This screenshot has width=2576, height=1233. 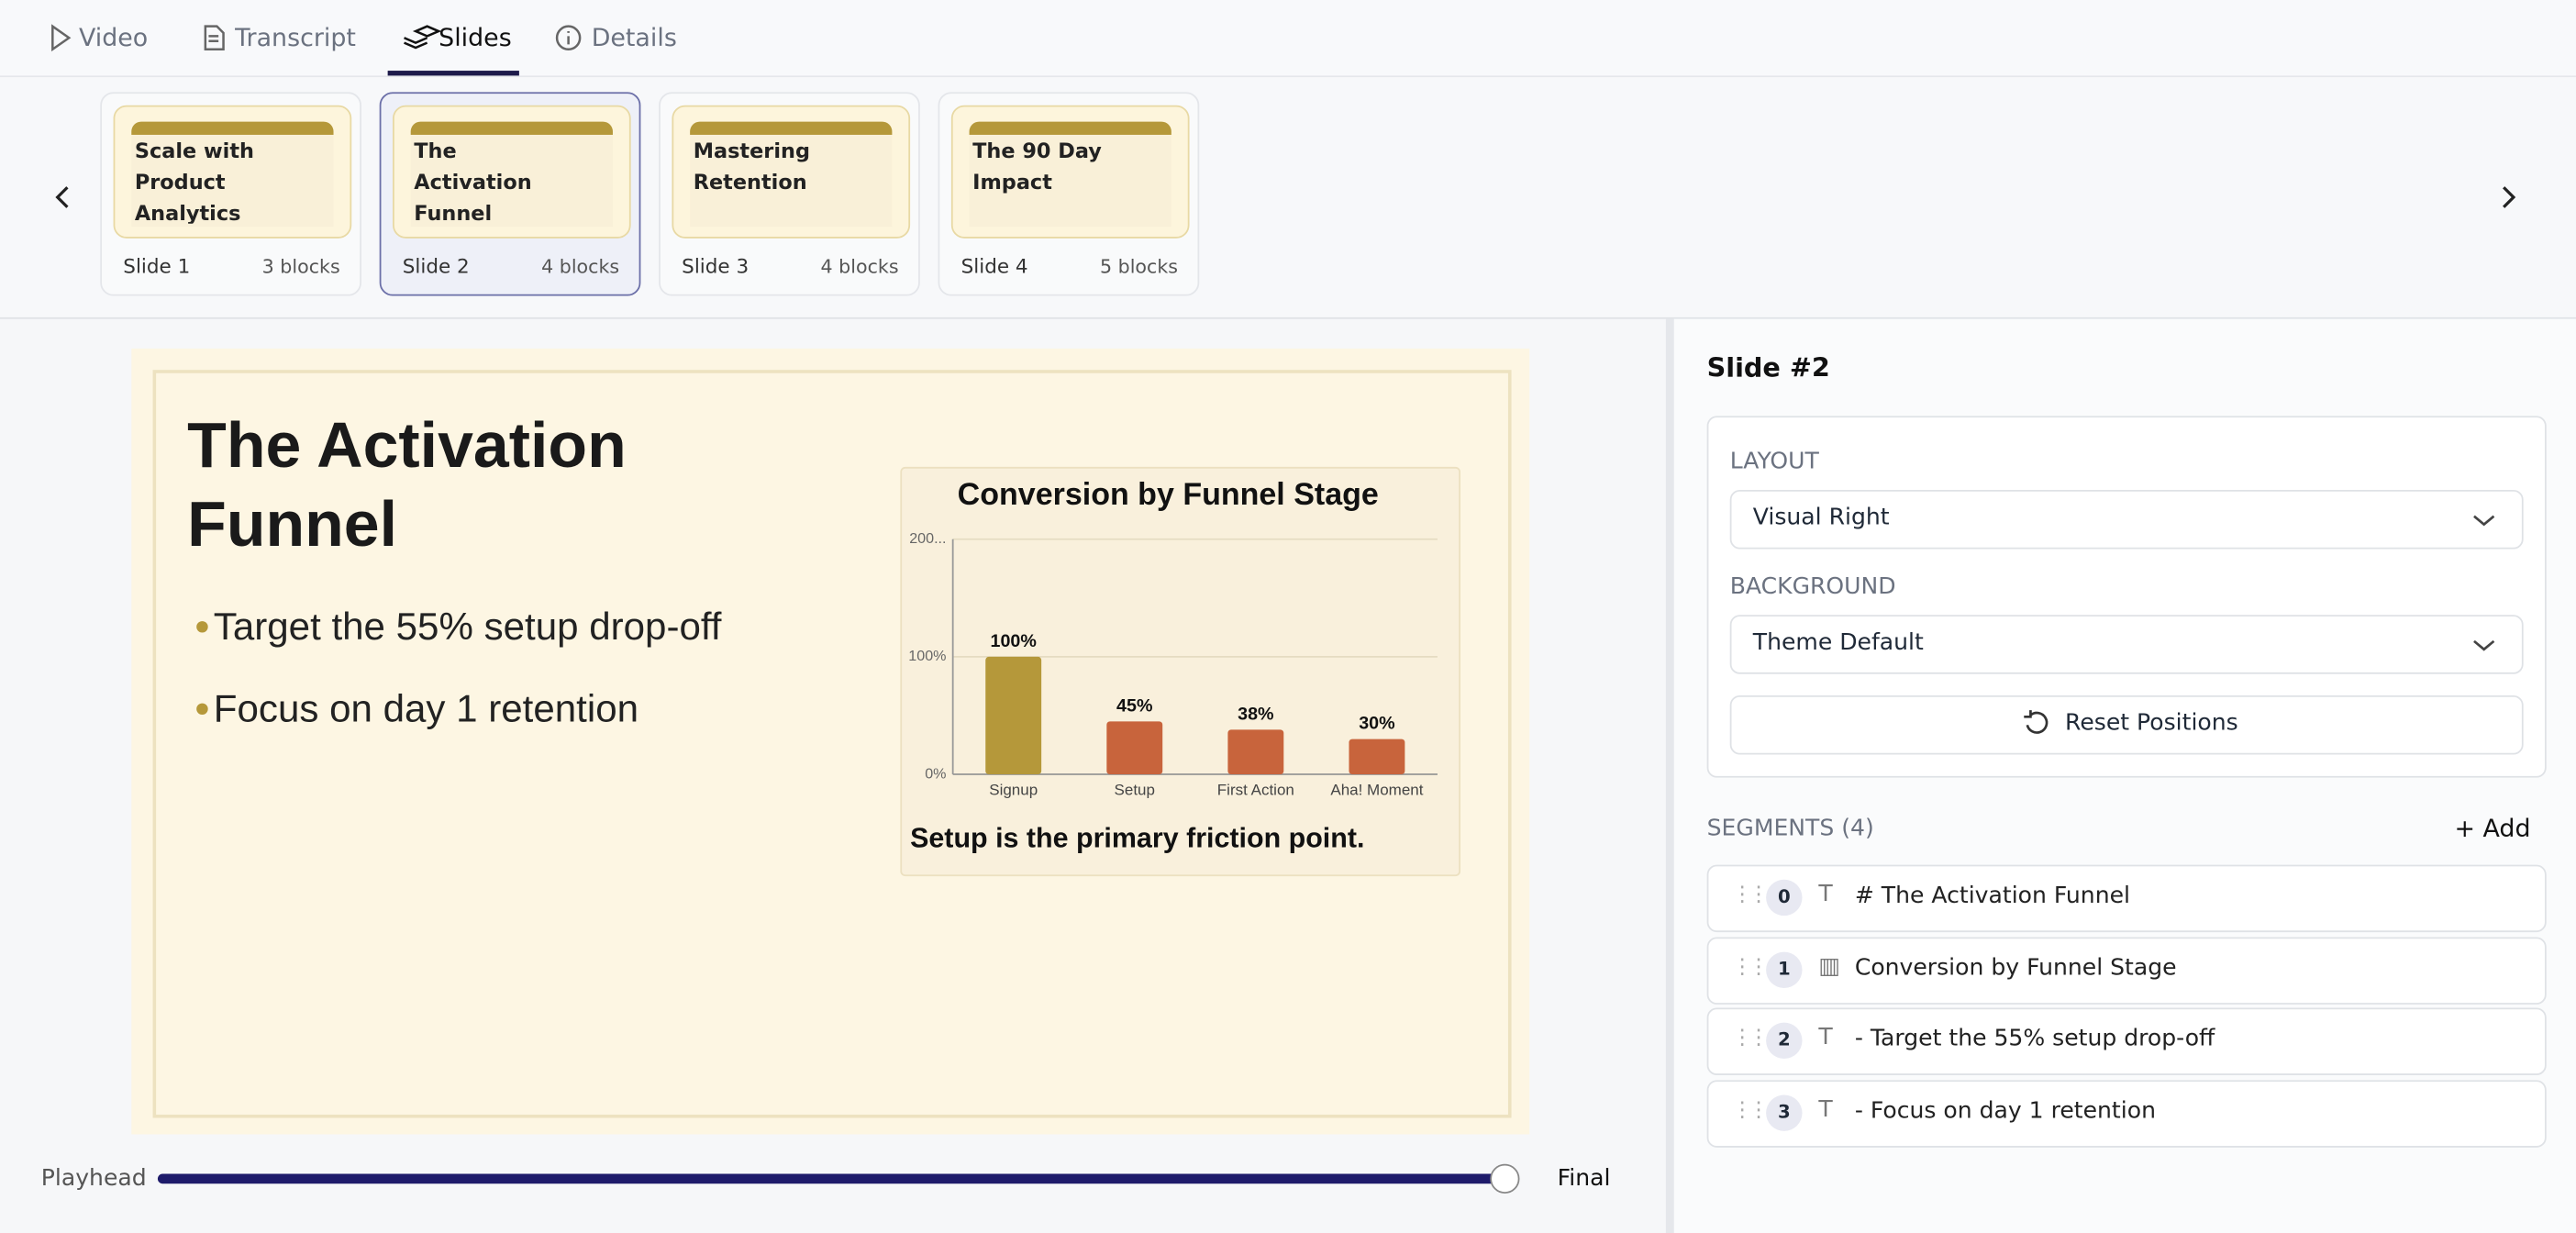 What do you see at coordinates (2126, 644) in the screenshot?
I see `background-select` at bounding box center [2126, 644].